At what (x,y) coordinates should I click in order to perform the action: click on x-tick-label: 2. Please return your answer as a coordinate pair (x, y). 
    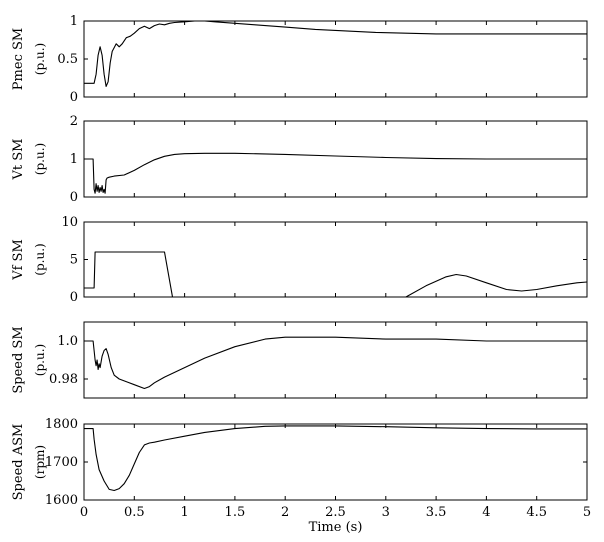
    Looking at the image, I should click on (285, 512).